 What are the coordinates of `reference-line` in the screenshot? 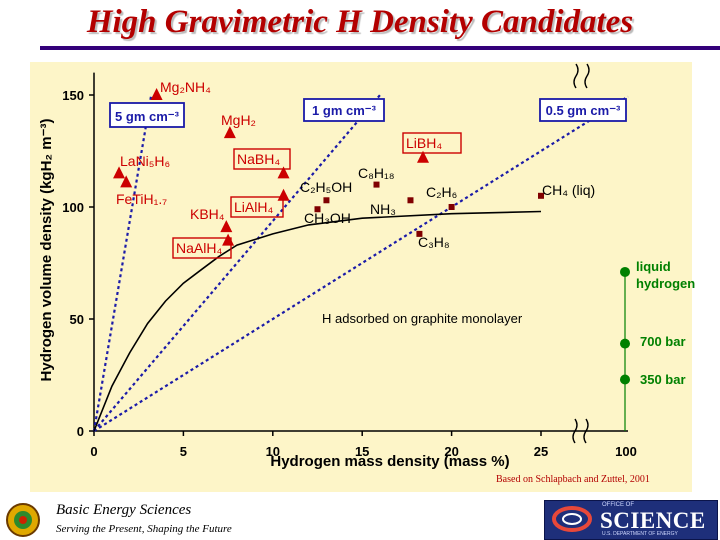 It's located at (122, 263).